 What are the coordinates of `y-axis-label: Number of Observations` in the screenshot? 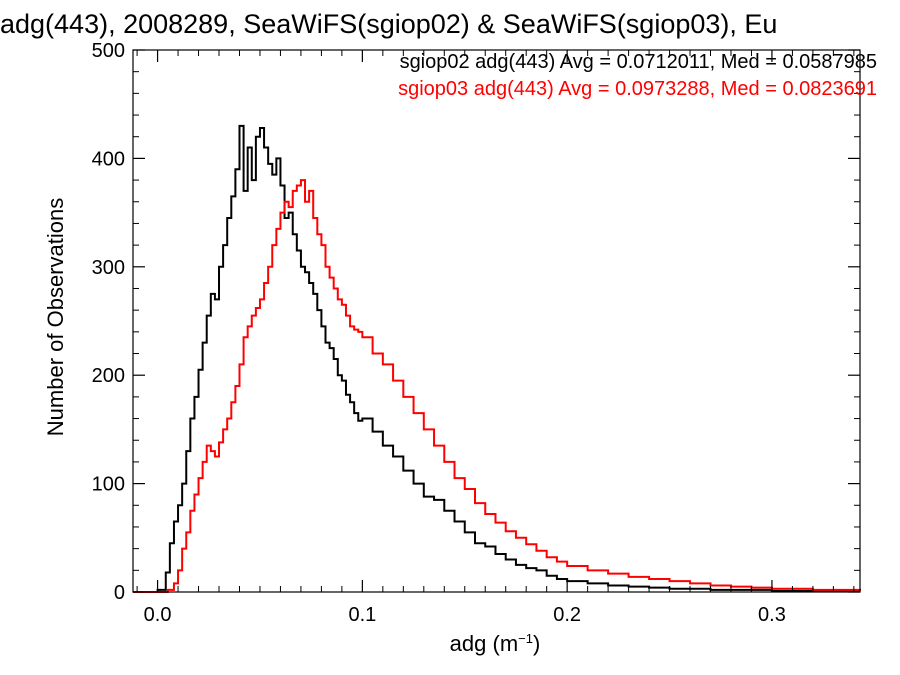 It's located at (55, 317).